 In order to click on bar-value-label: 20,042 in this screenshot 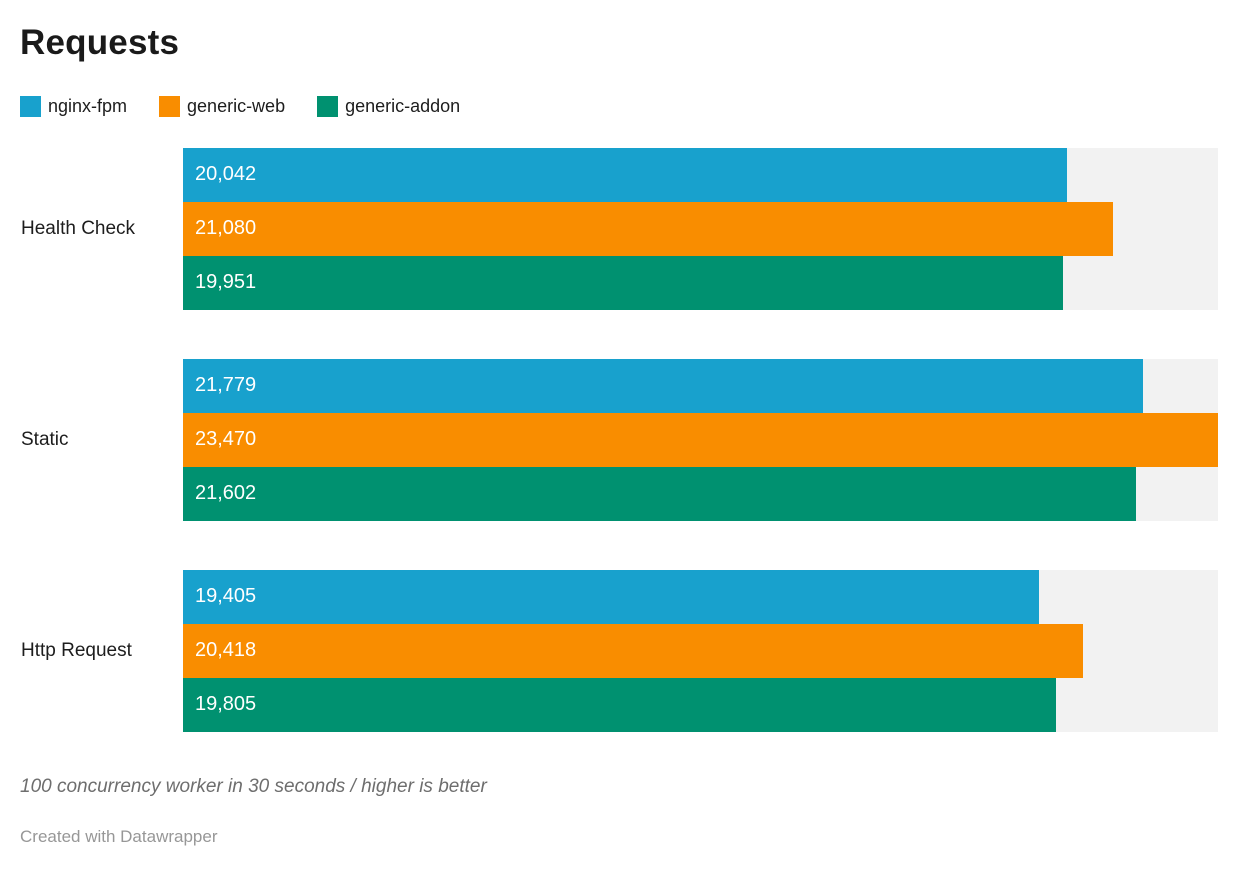, I will do `click(226, 174)`.